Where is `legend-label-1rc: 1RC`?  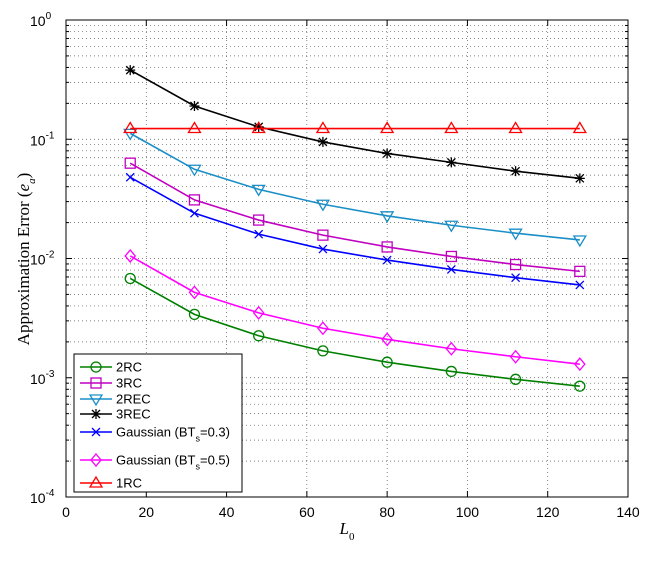
legend-label-1rc: 1RC is located at coordinates (129, 483).